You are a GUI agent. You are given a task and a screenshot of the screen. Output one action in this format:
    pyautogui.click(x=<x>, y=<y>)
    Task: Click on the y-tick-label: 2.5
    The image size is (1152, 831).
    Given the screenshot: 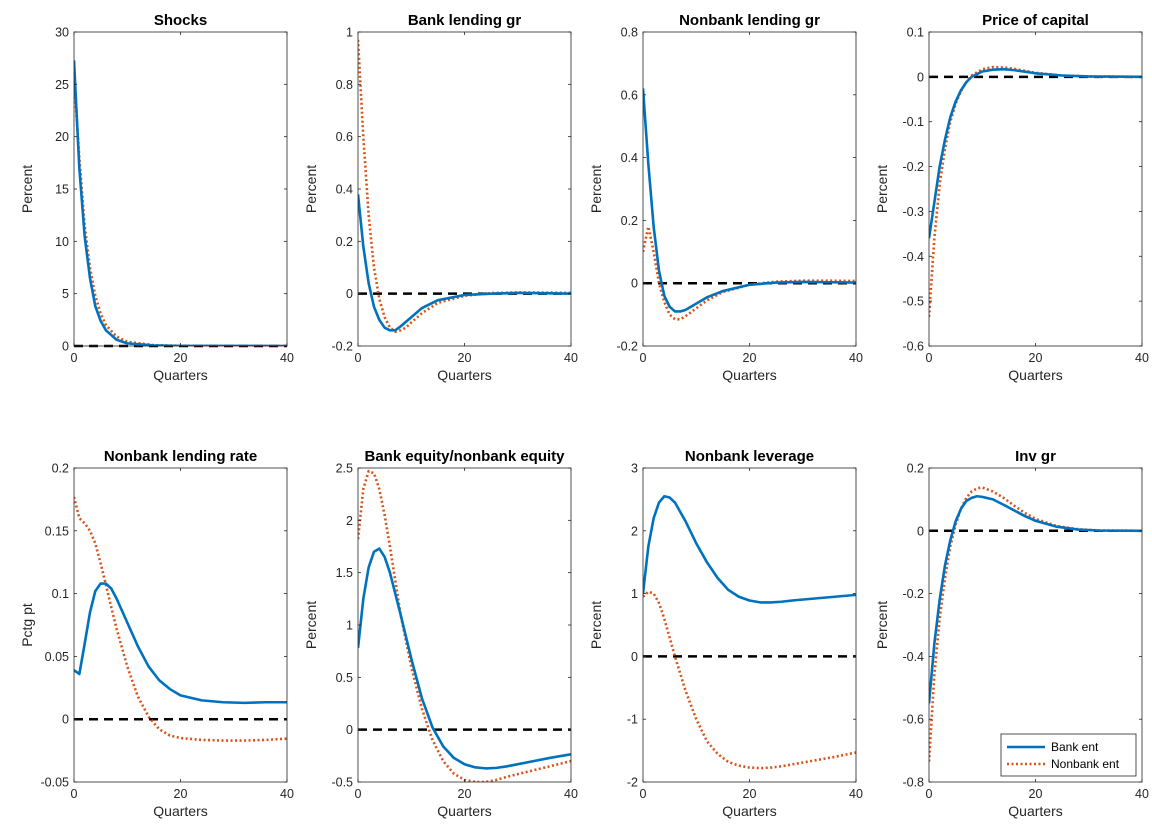 What is the action you would take?
    pyautogui.click(x=344, y=469)
    